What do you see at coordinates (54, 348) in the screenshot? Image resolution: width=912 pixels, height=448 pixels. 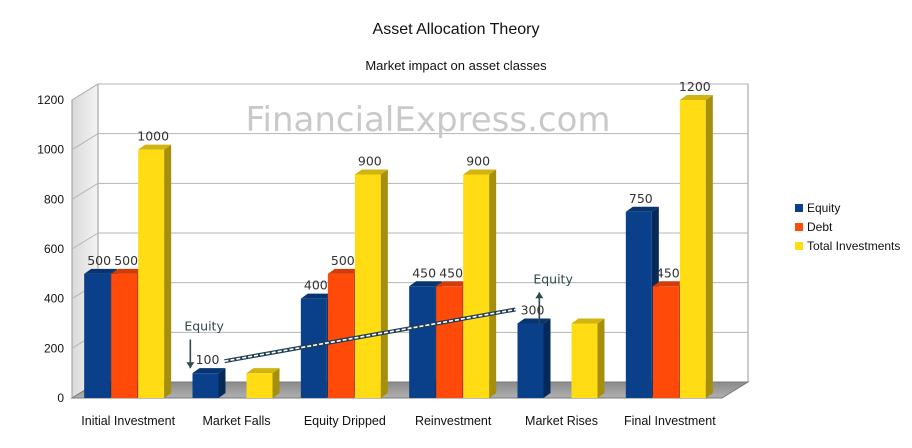 I see `y-tick-label: 200` at bounding box center [54, 348].